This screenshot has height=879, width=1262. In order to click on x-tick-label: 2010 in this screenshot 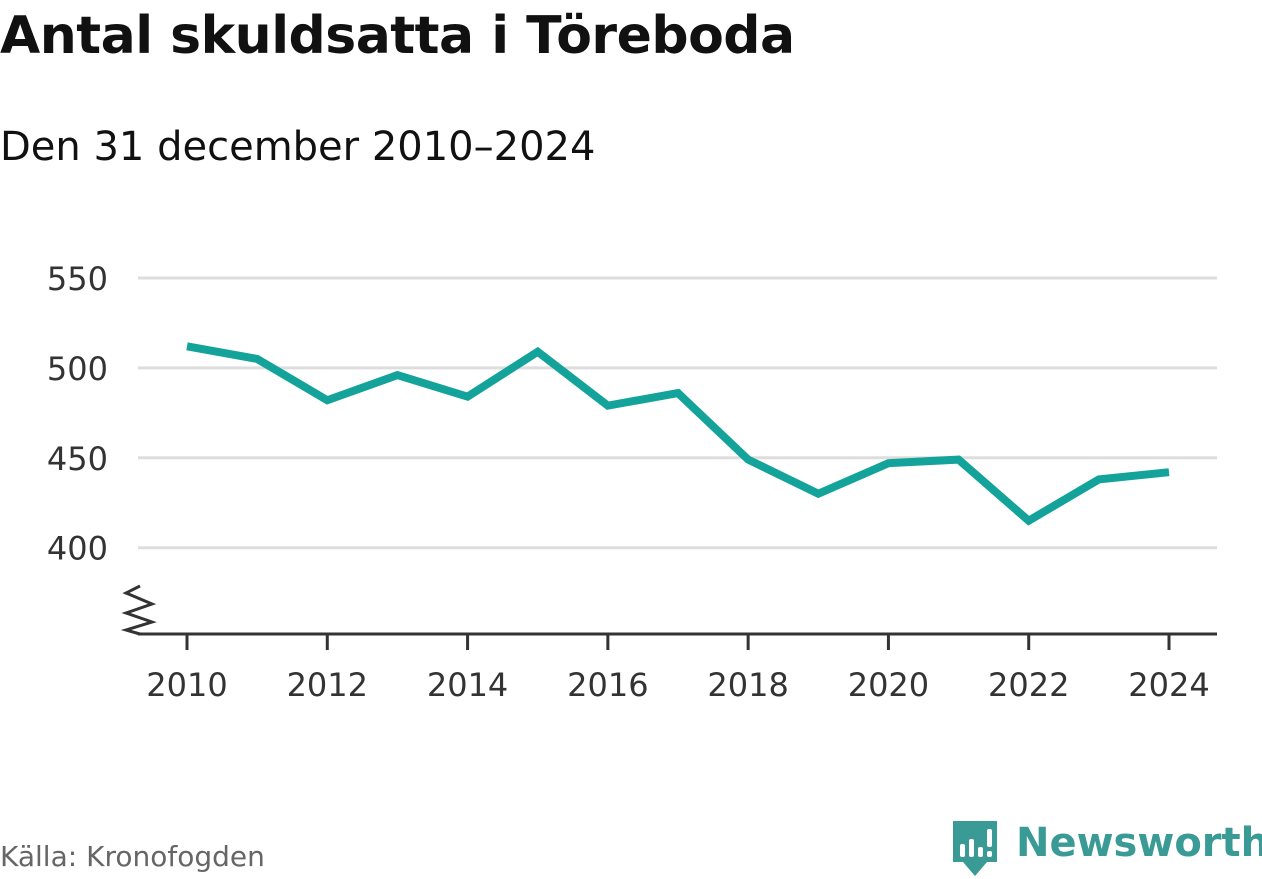, I will do `click(186, 685)`.